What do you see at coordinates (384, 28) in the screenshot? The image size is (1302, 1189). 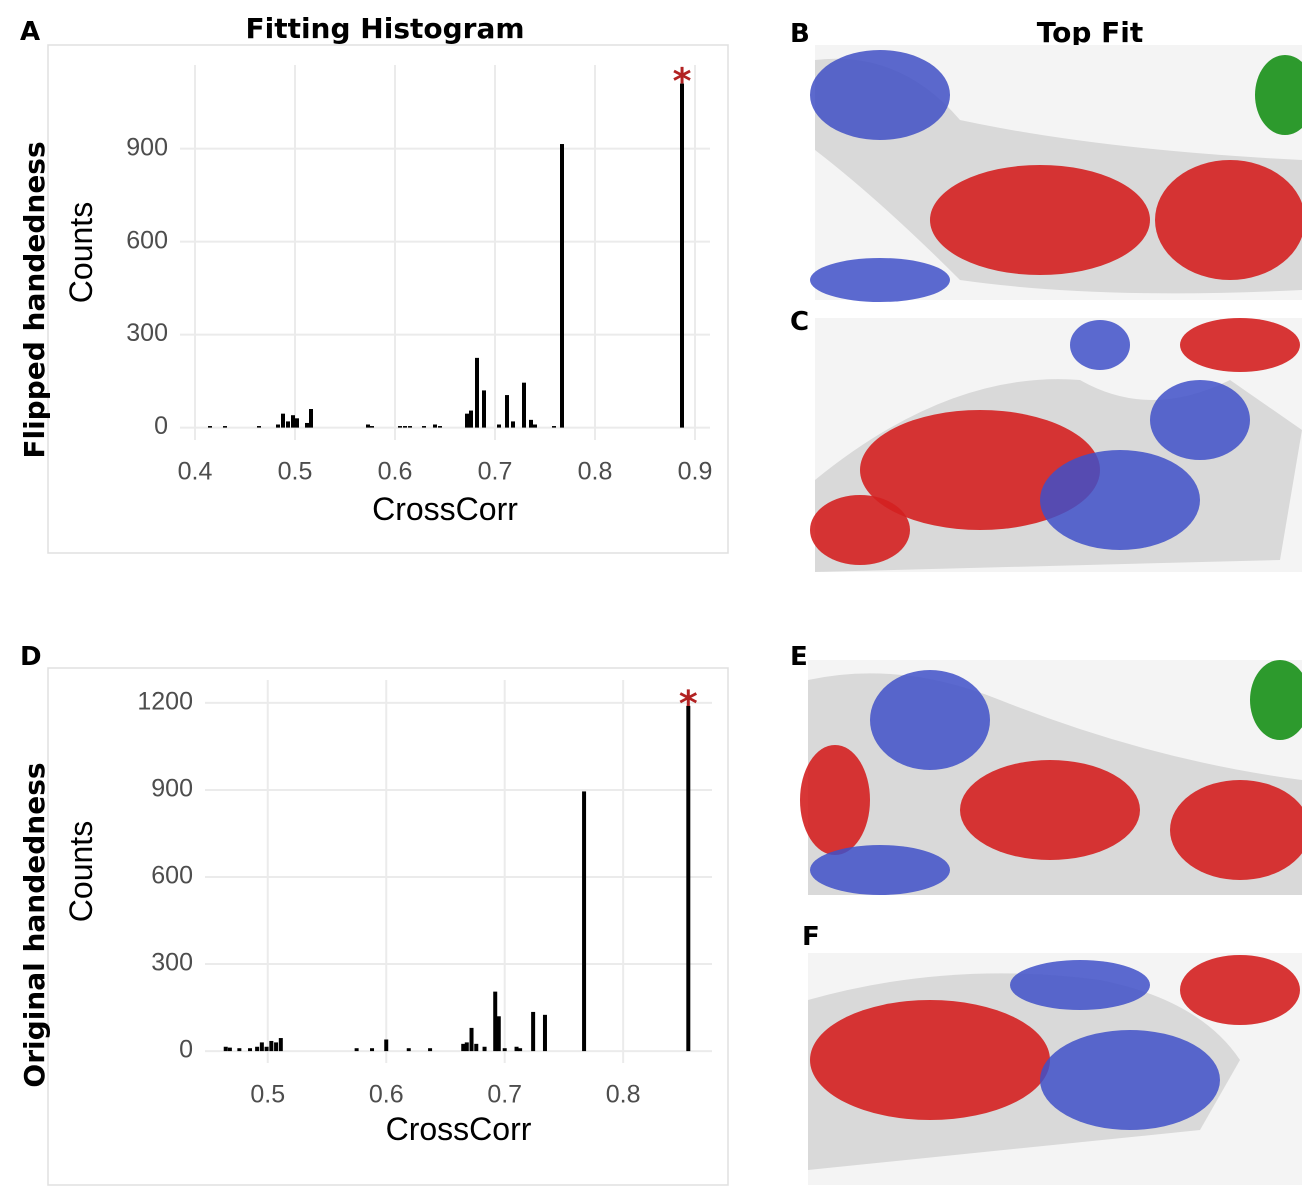 I see `heading: Fitting Histogram` at bounding box center [384, 28].